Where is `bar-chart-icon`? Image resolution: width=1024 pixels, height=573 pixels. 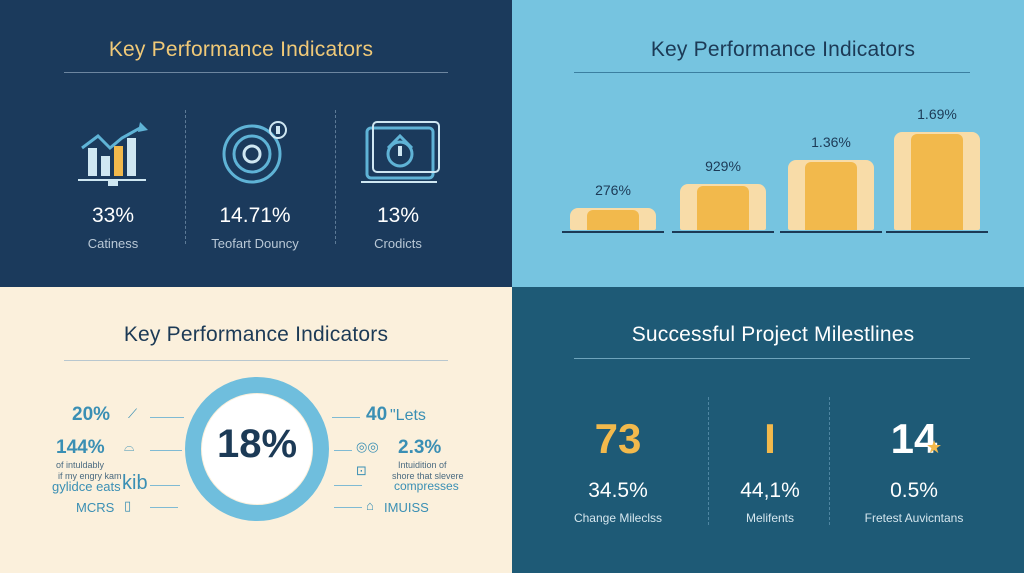
bar-chart-icon is located at coordinates (113, 154).